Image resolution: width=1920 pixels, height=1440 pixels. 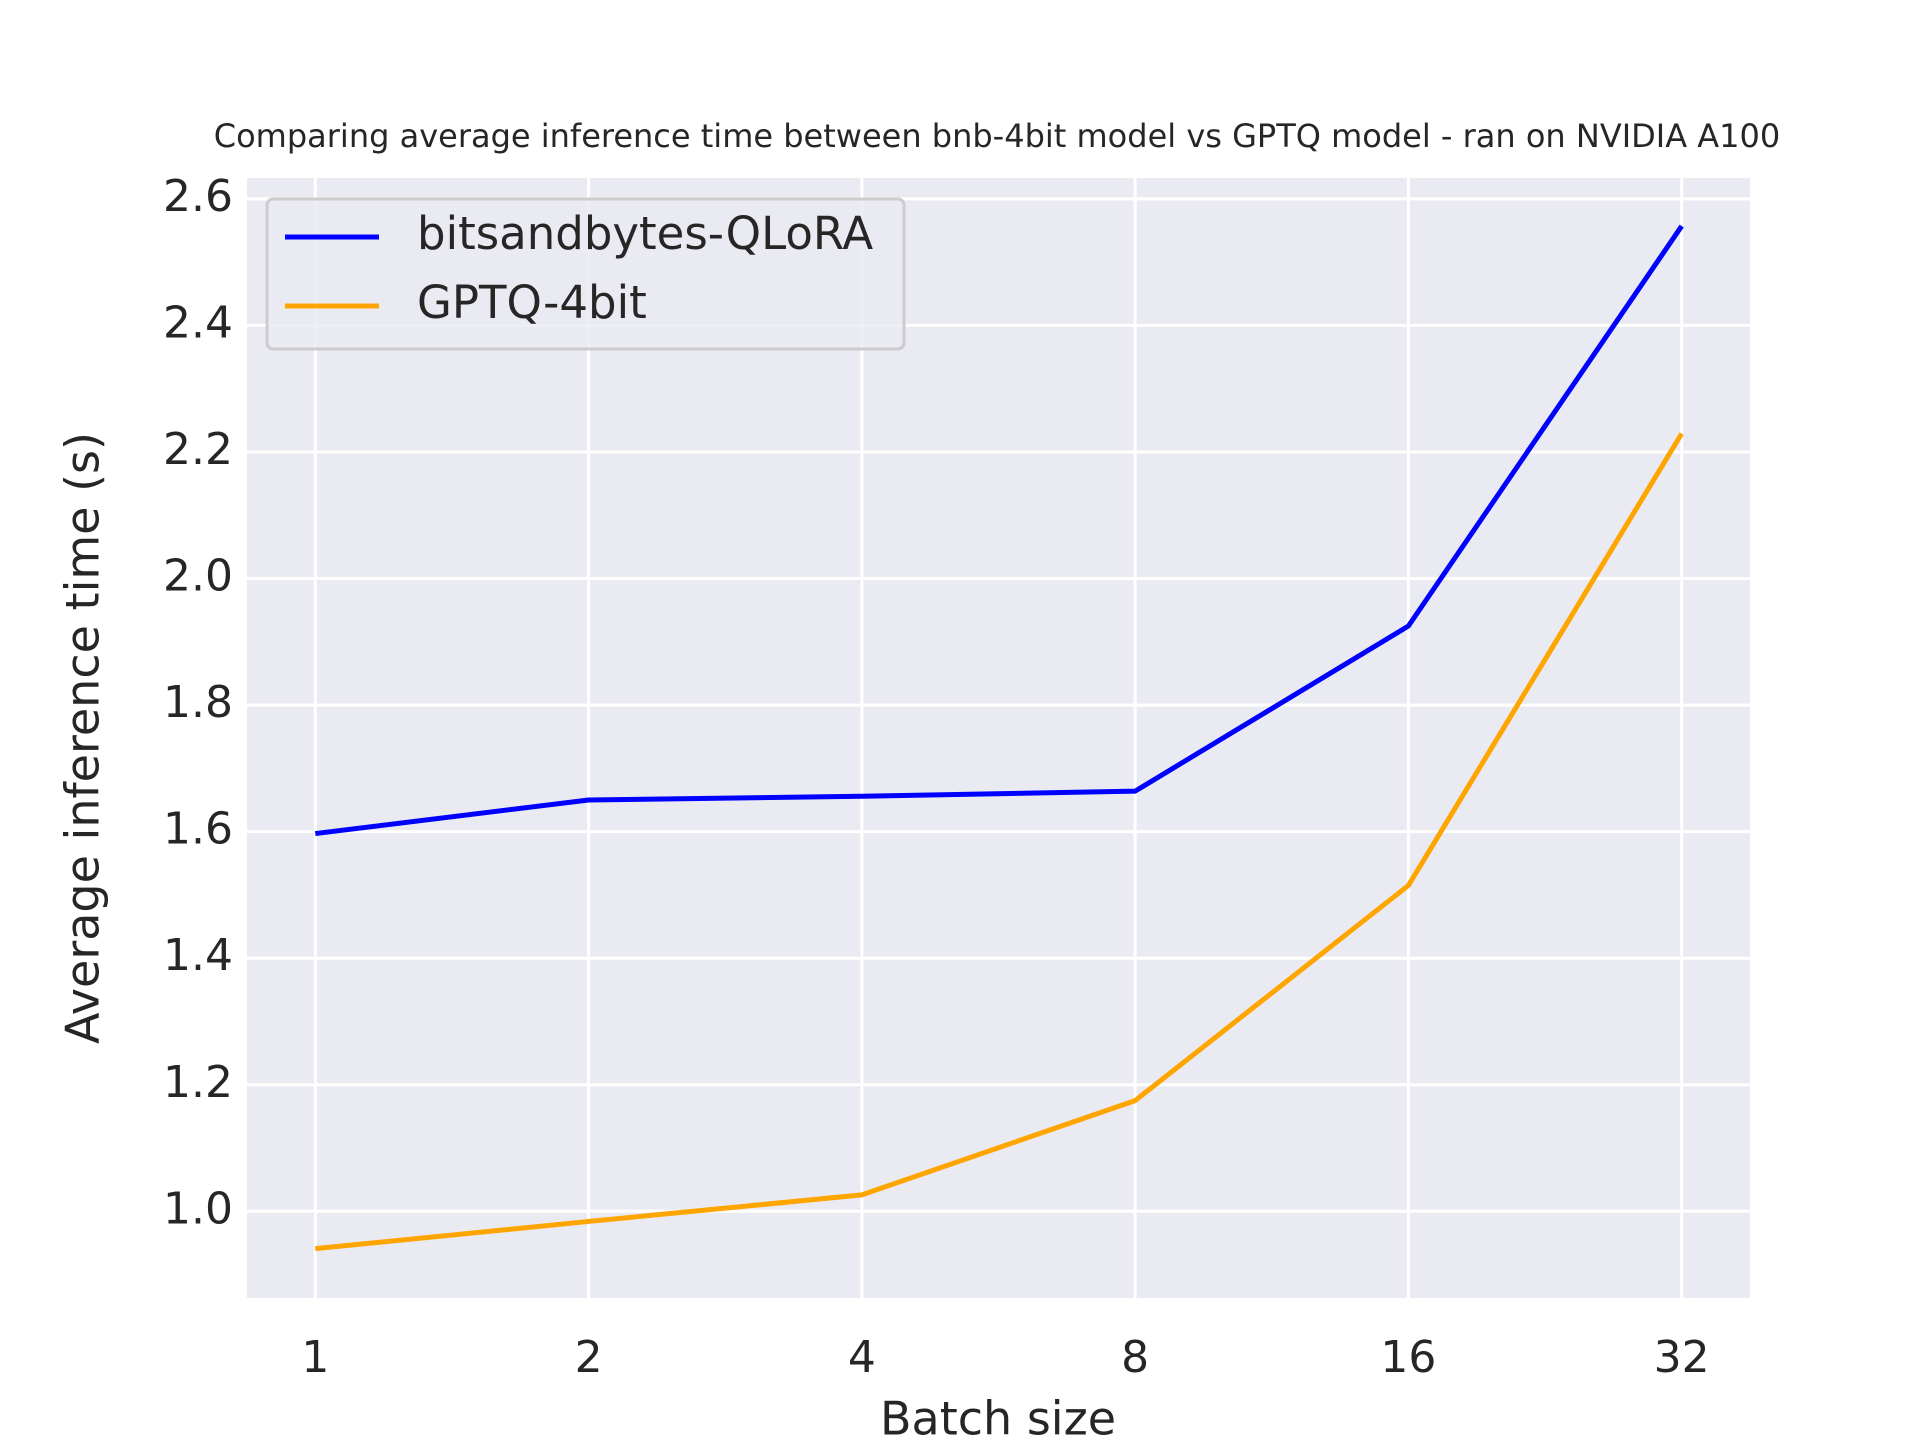 I want to click on y-tick-label: 1.8, so click(x=198, y=702).